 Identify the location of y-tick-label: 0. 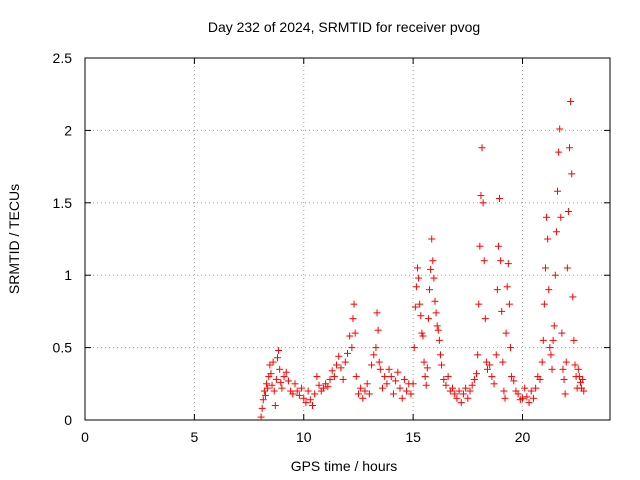
(68, 420).